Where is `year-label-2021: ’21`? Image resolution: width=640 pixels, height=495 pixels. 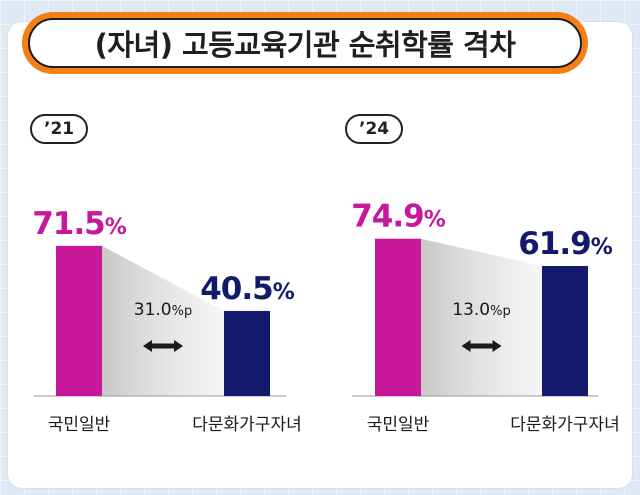 year-label-2021: ’21 is located at coordinates (59, 129).